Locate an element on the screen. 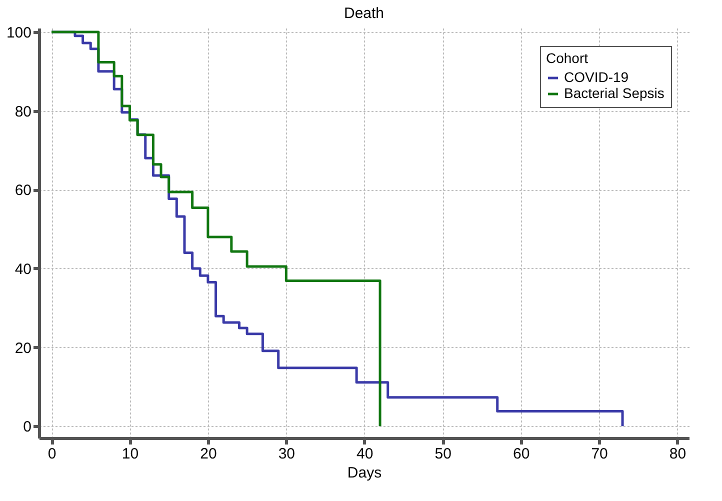  x-axis-title: Days is located at coordinates (364, 473).